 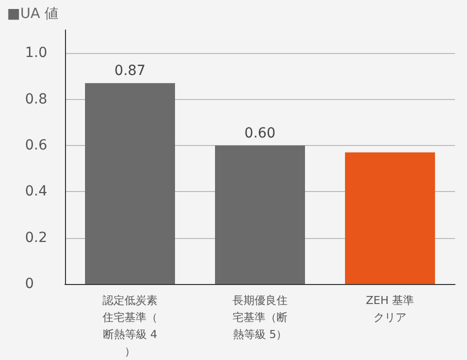 I want to click on data-label: 0.87, so click(x=130, y=71).